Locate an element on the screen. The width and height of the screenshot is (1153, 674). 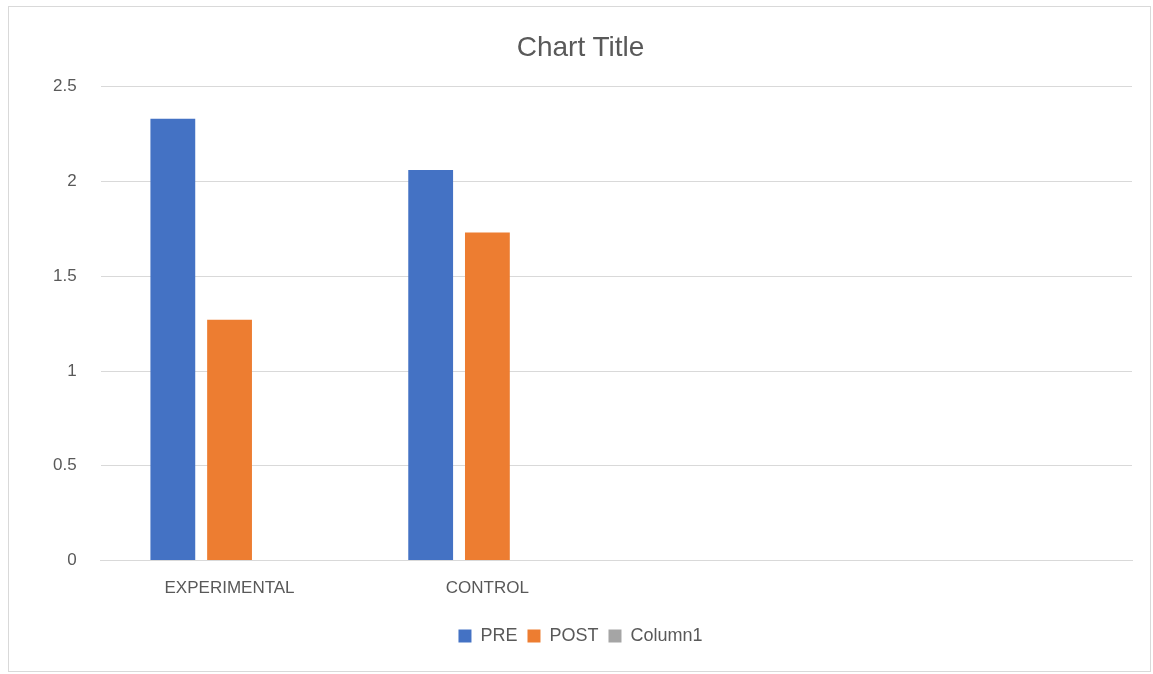
y-tick-label: 1.5 is located at coordinates (64, 275).